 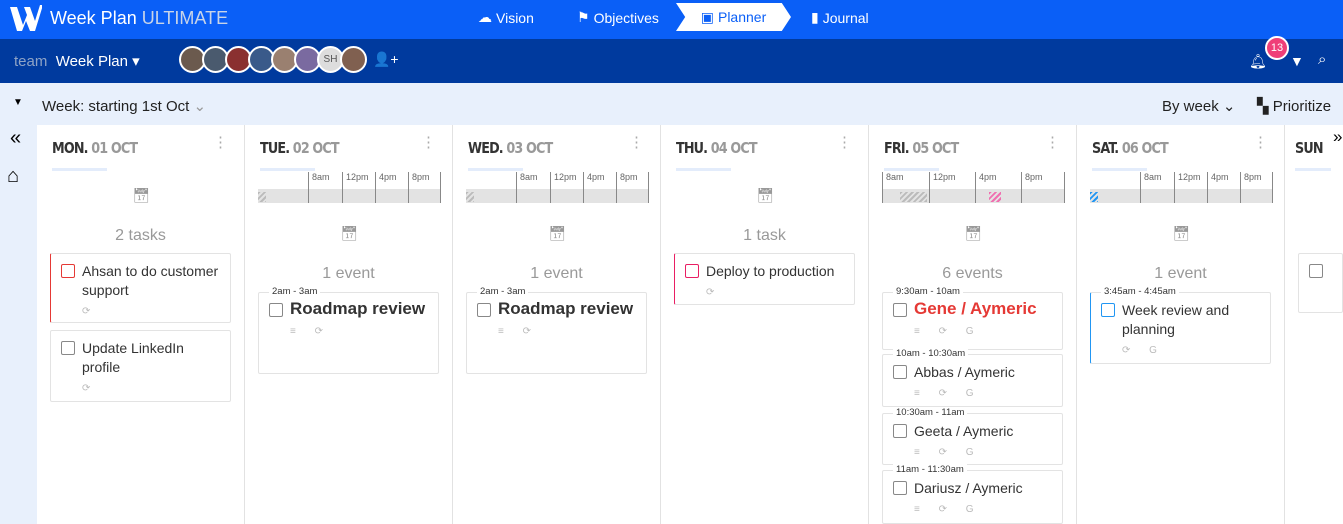 I want to click on nav-journal: ▮ Journal, so click(x=840, y=17).